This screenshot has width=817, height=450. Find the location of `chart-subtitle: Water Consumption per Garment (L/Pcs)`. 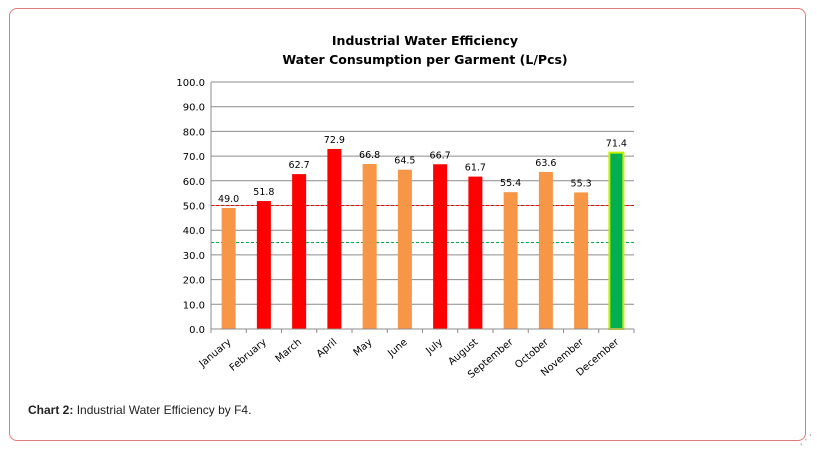

chart-subtitle: Water Consumption per Garment (L/Pcs) is located at coordinates (424, 59).